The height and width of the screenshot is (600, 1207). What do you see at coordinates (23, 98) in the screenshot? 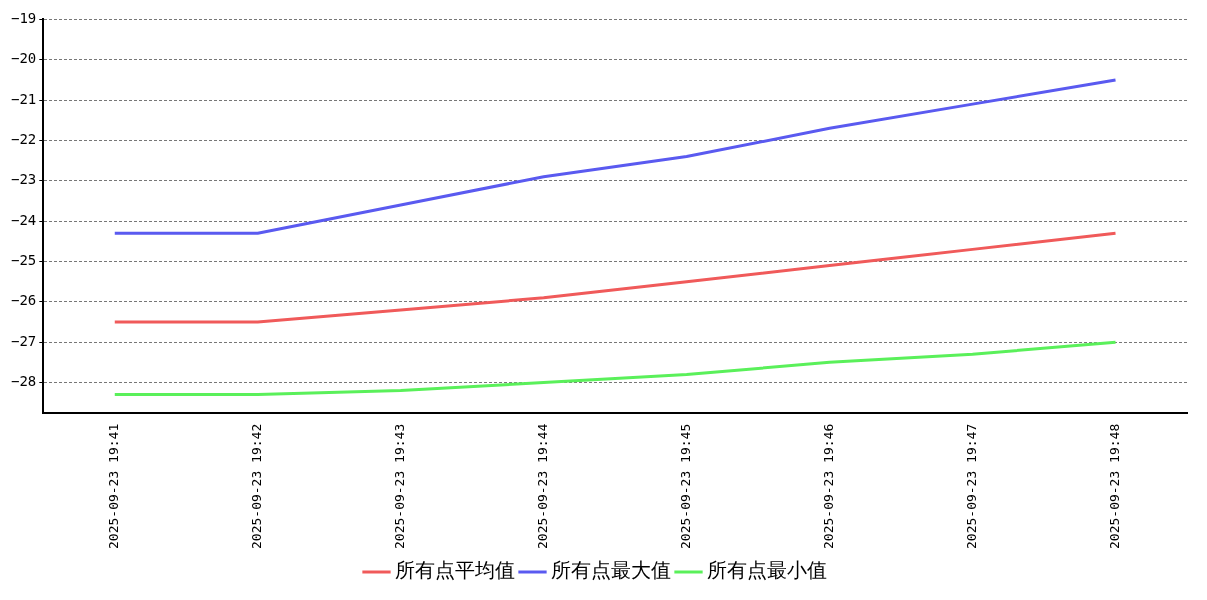
I see `y-tick-label: −21` at bounding box center [23, 98].